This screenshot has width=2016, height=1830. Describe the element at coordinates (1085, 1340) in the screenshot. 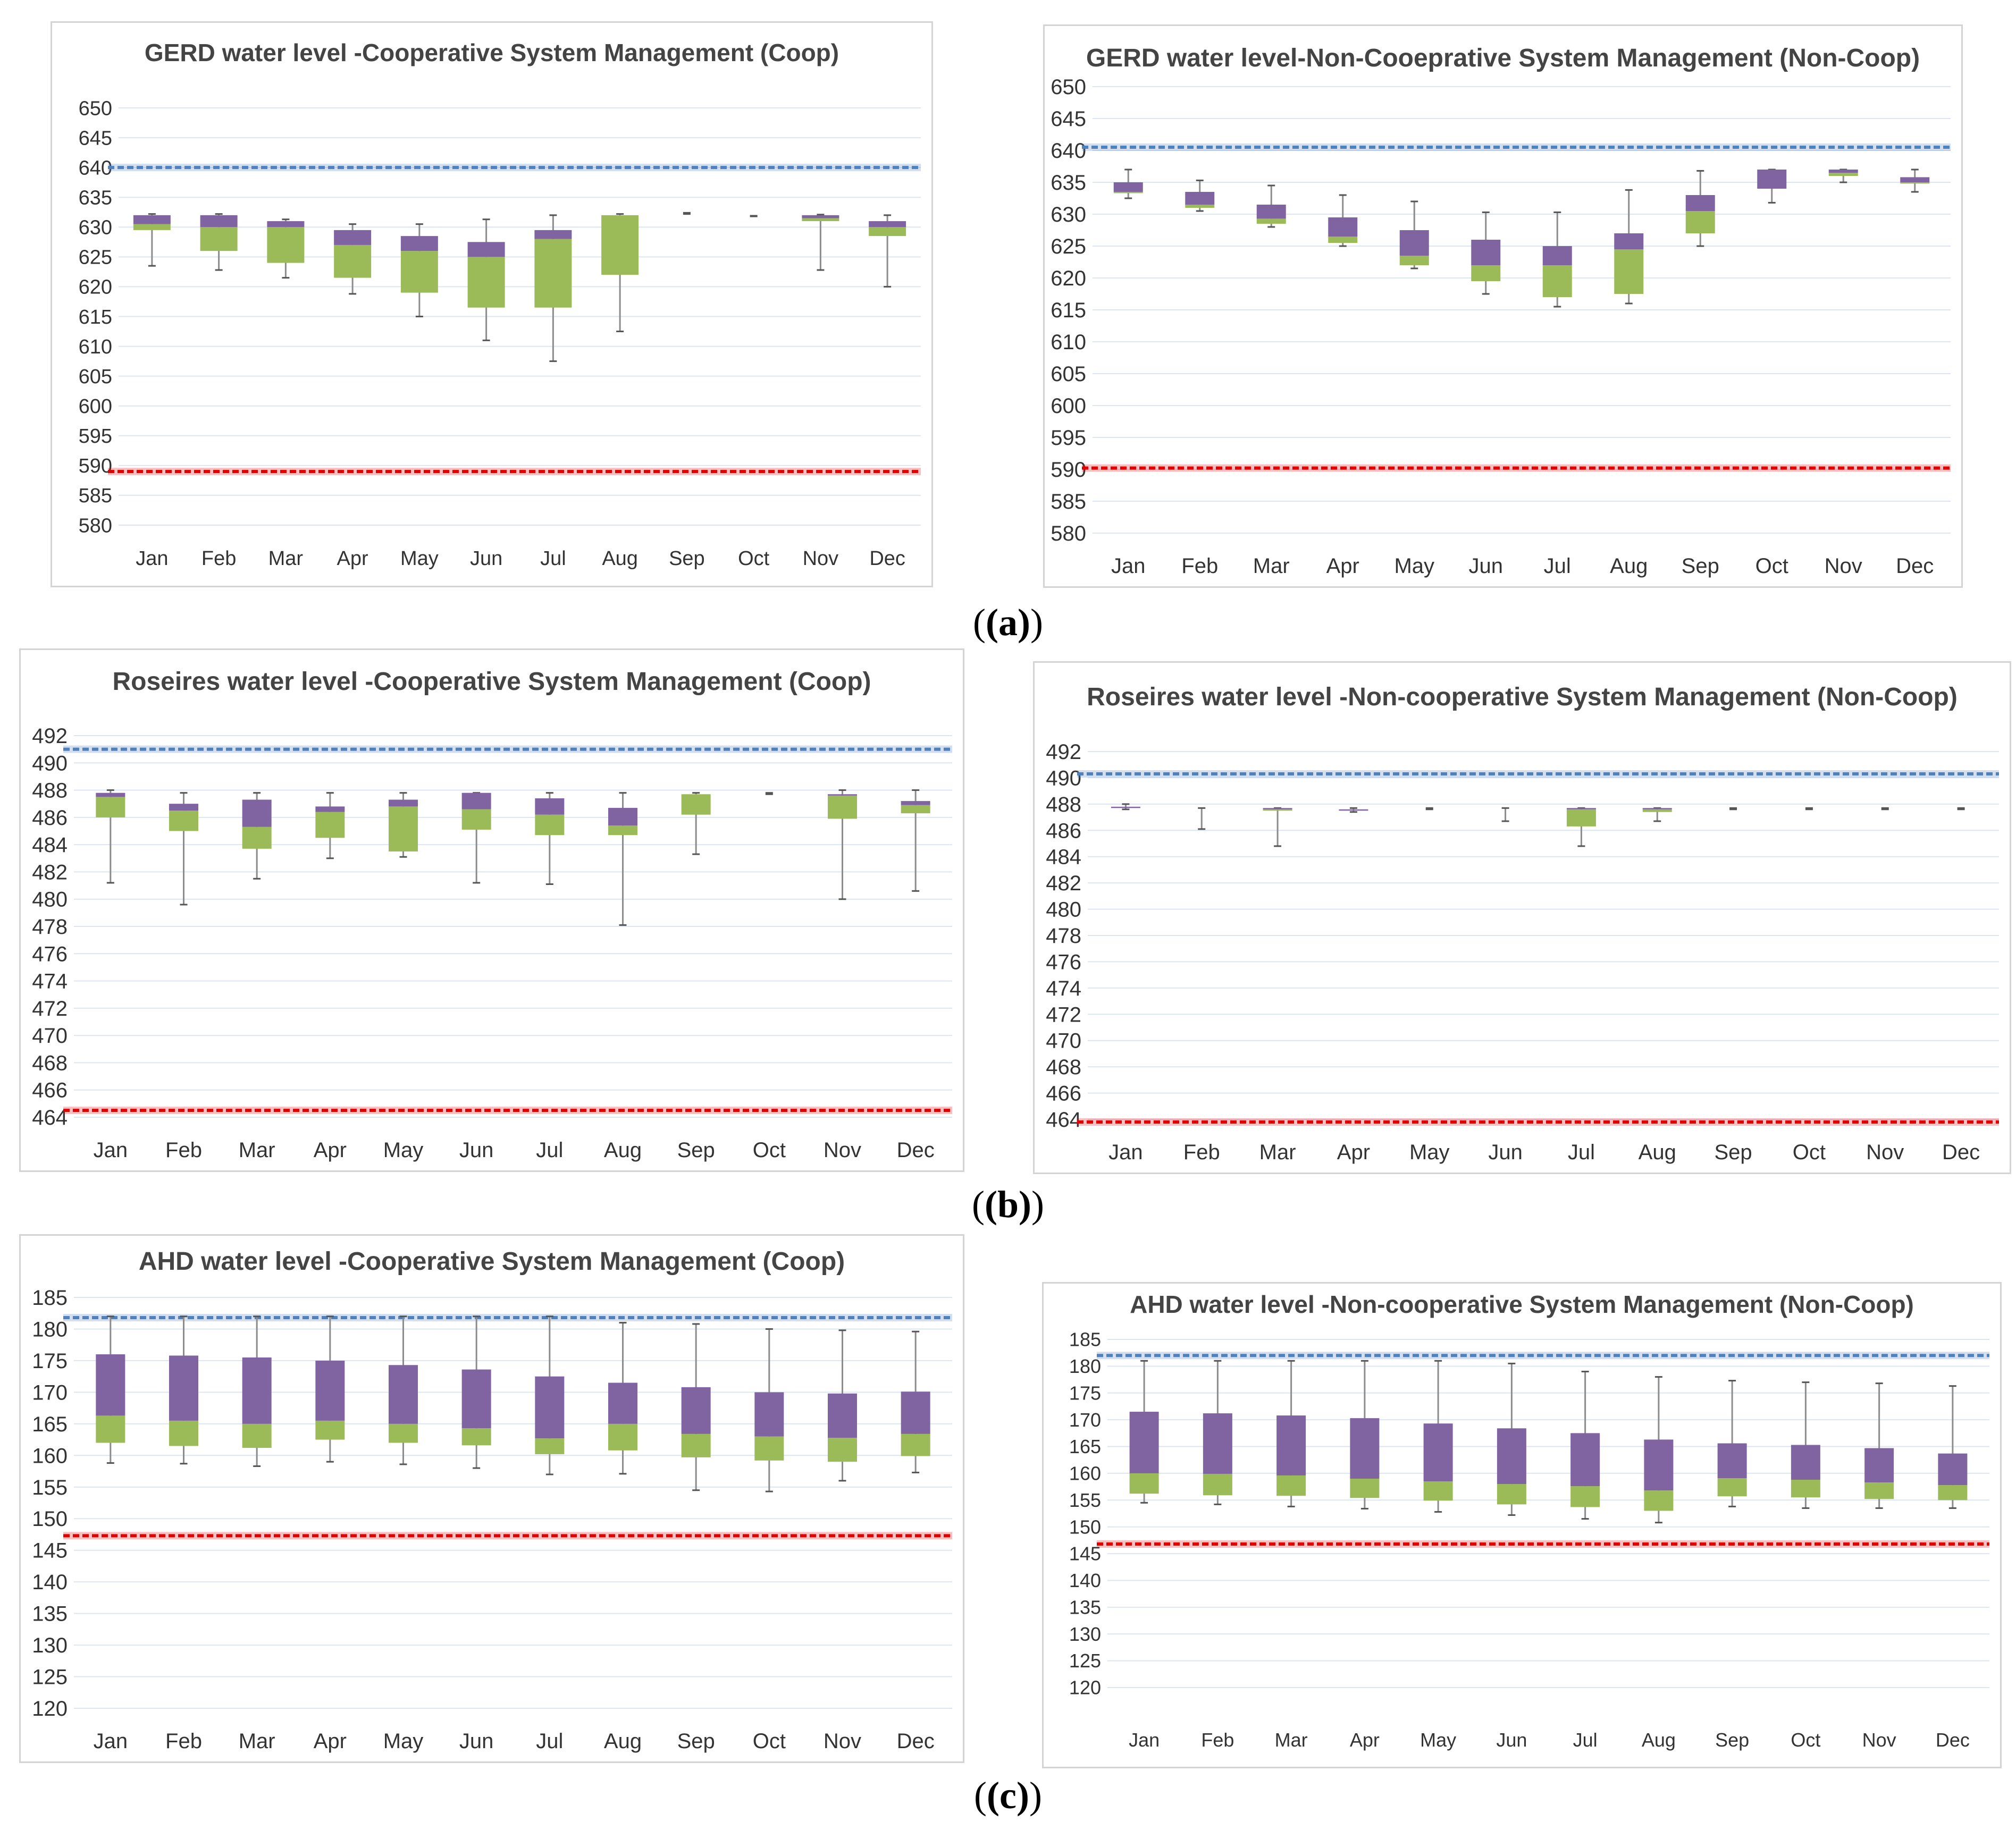

I see `y-tick-label: 185` at that location.